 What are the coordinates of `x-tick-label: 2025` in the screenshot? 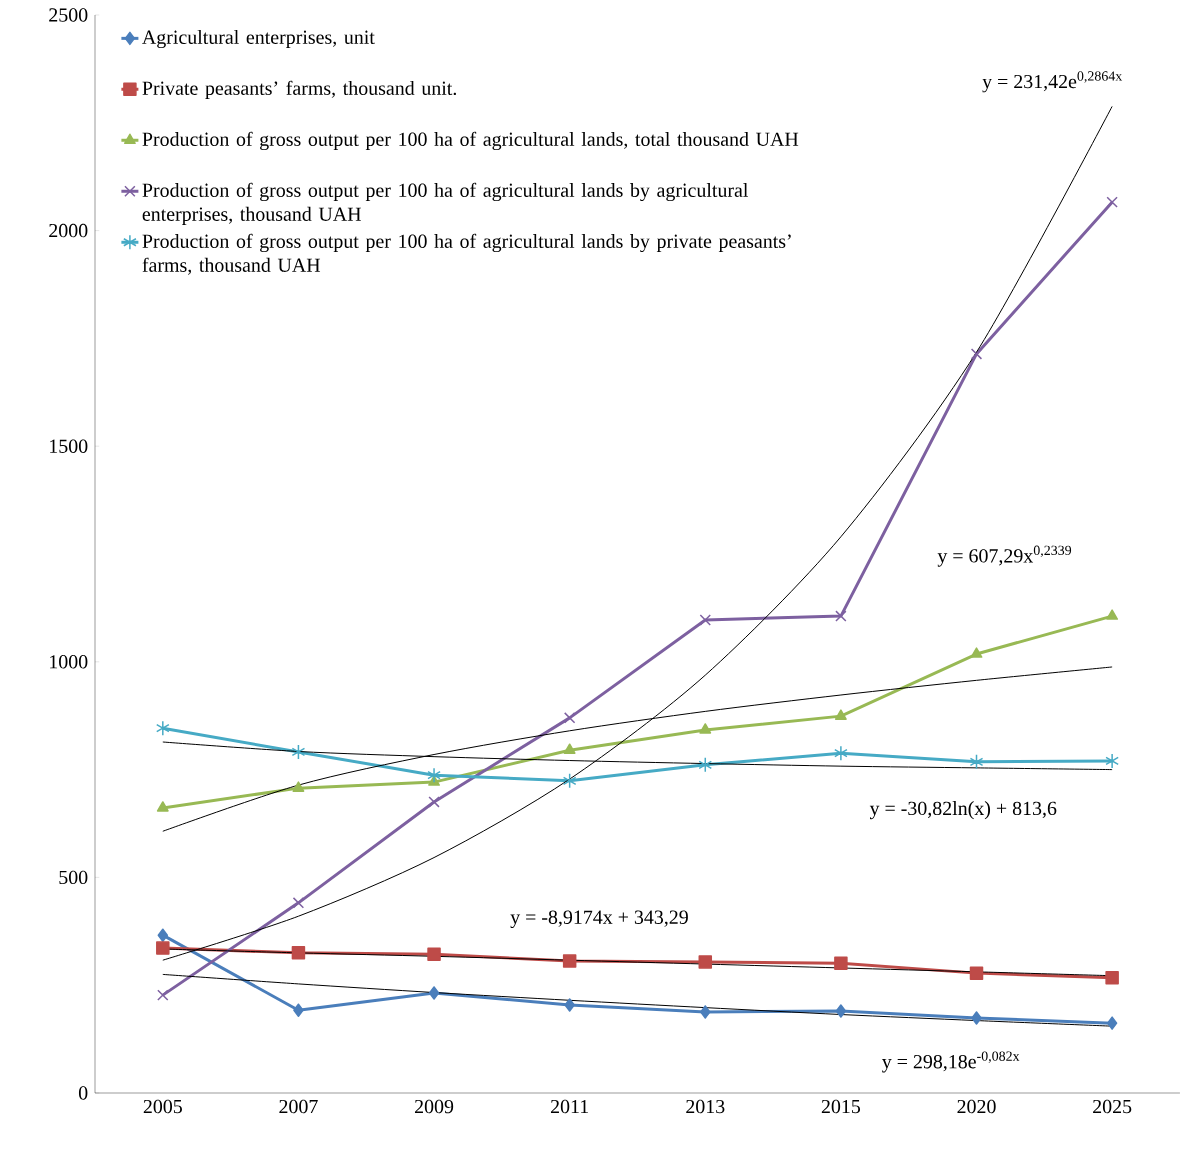 It's located at (1112, 1106).